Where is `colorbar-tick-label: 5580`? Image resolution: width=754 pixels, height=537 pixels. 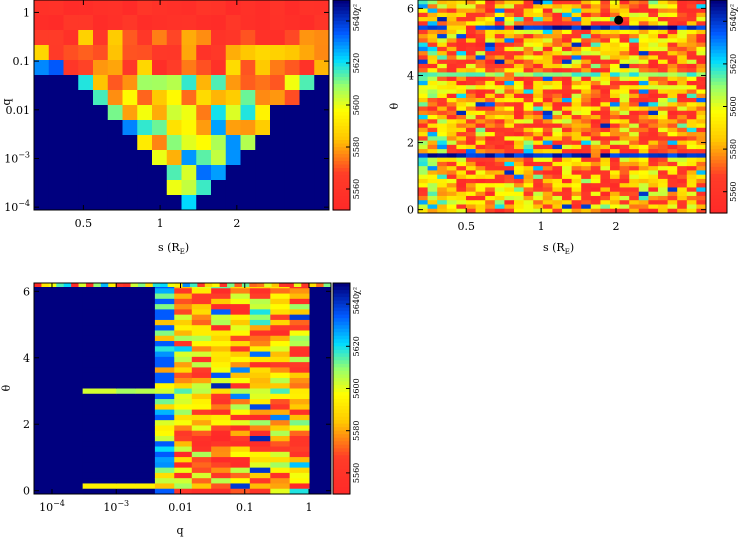 colorbar-tick-label: 5580 is located at coordinates (356, 147).